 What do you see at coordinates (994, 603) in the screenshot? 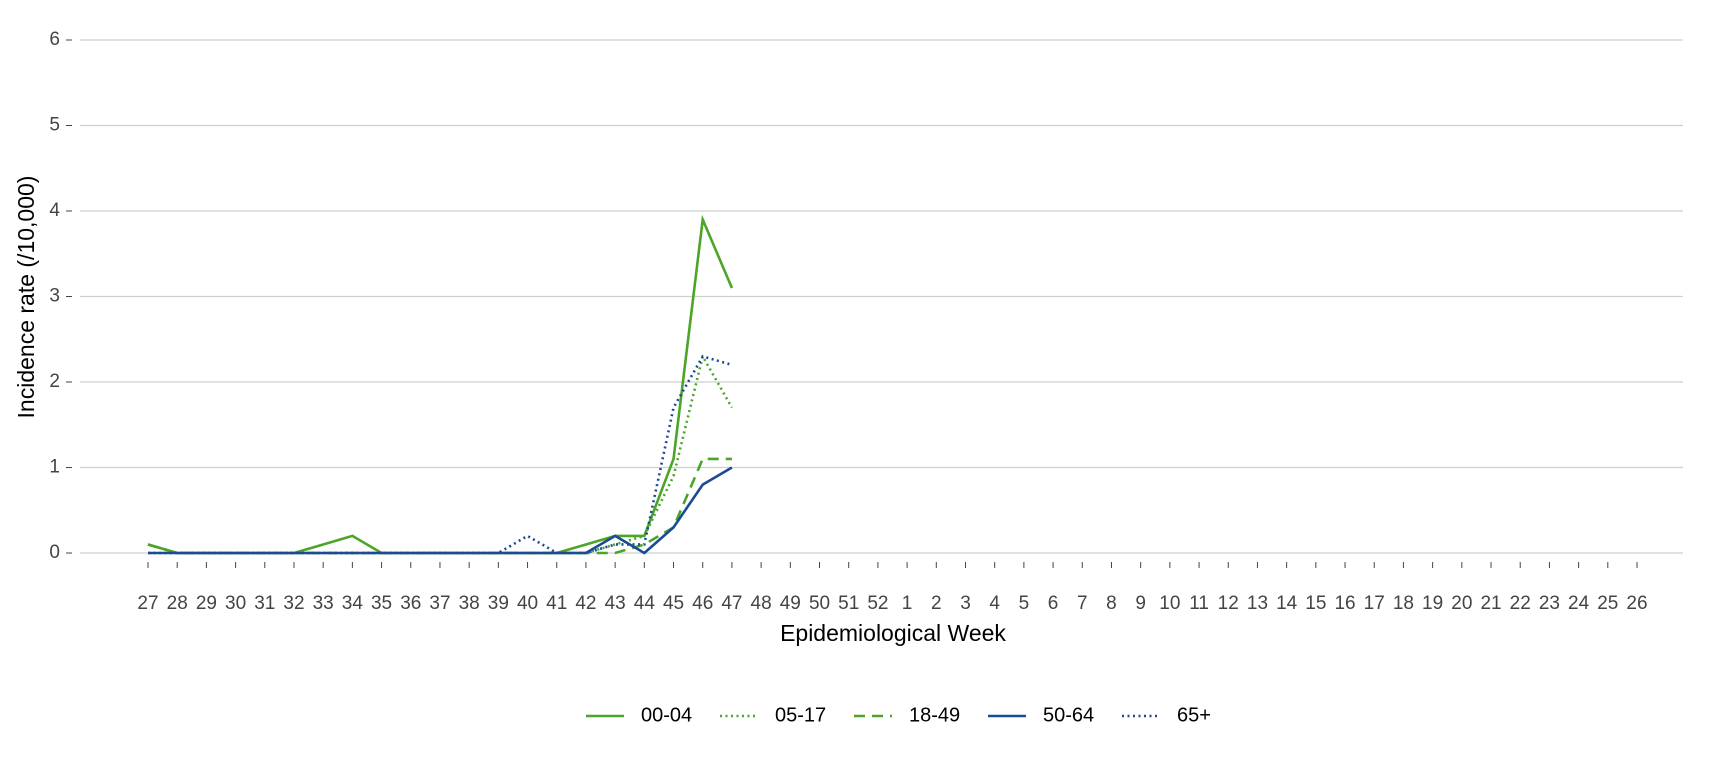
I see `x-tick-label: 4` at bounding box center [994, 603].